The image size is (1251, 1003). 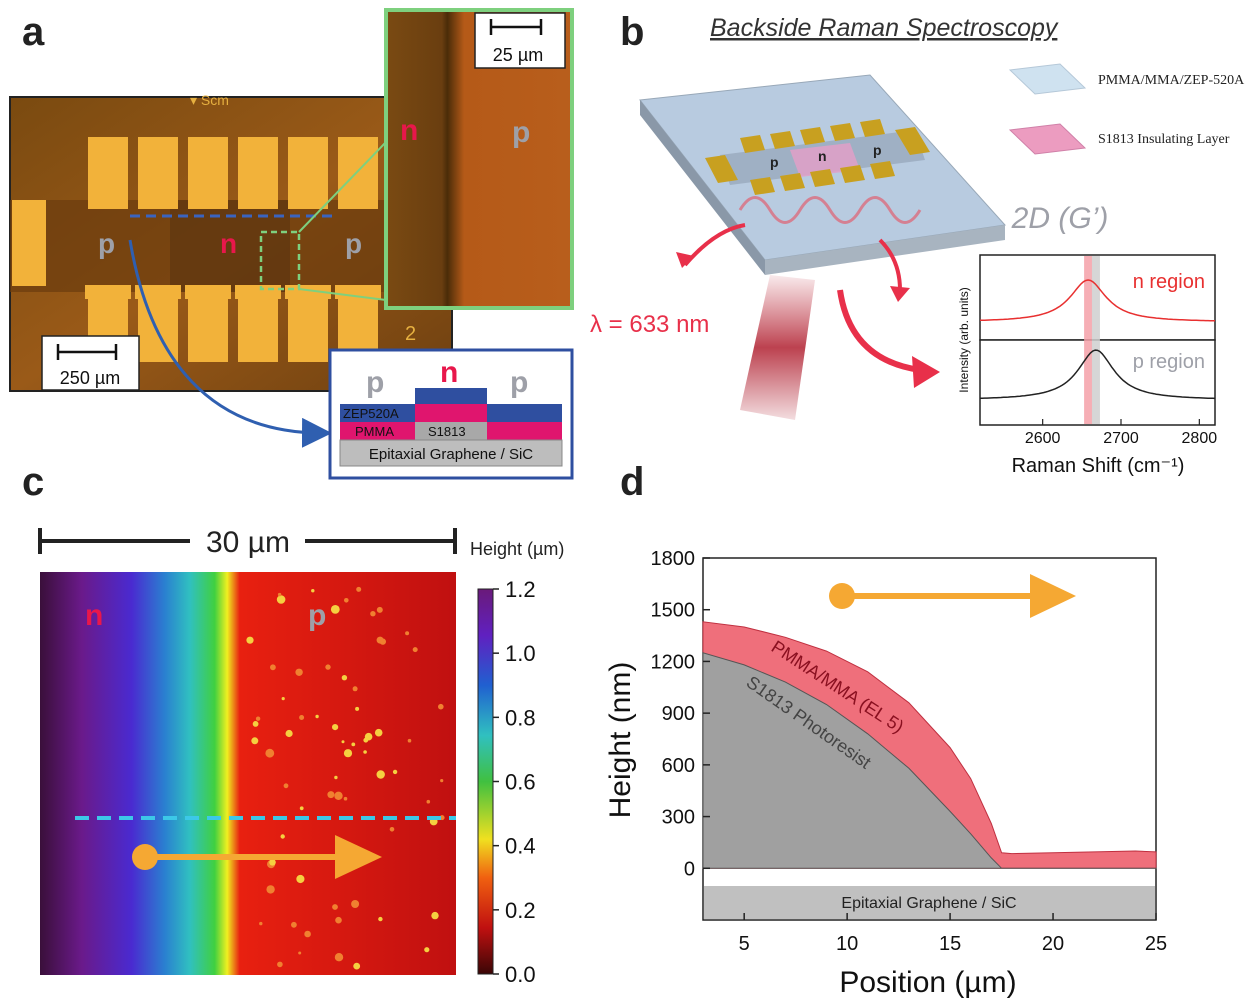 I want to click on inset-label-p: p, so click(x=521, y=132).